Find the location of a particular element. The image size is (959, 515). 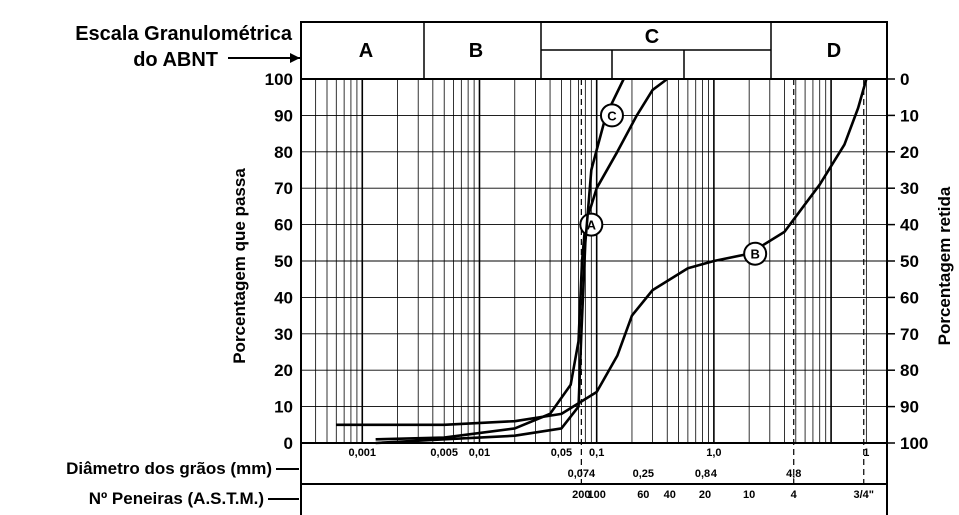

y-tick-label-left: 60 is located at coordinates (283, 225).